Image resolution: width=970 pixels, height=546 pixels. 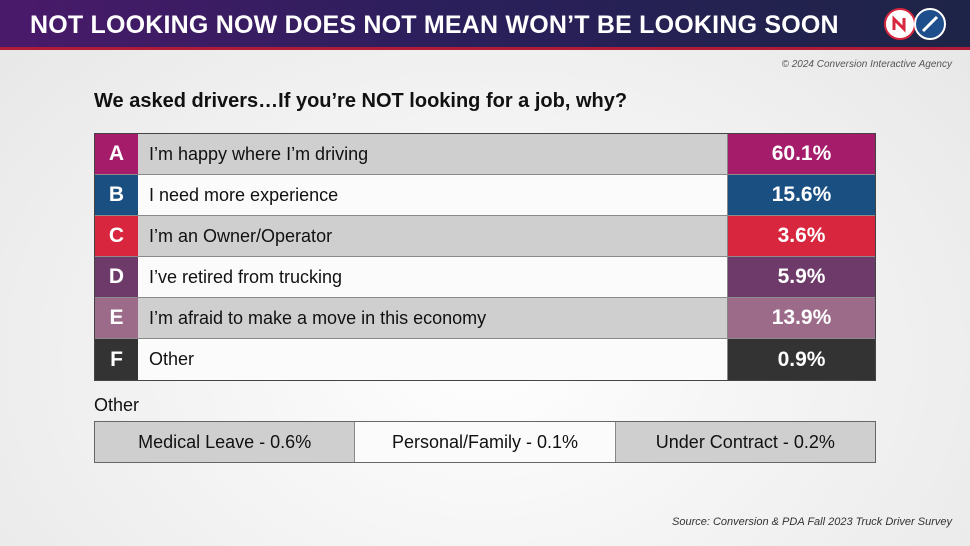 What do you see at coordinates (116, 195) in the screenshot?
I see `row-letter: B` at bounding box center [116, 195].